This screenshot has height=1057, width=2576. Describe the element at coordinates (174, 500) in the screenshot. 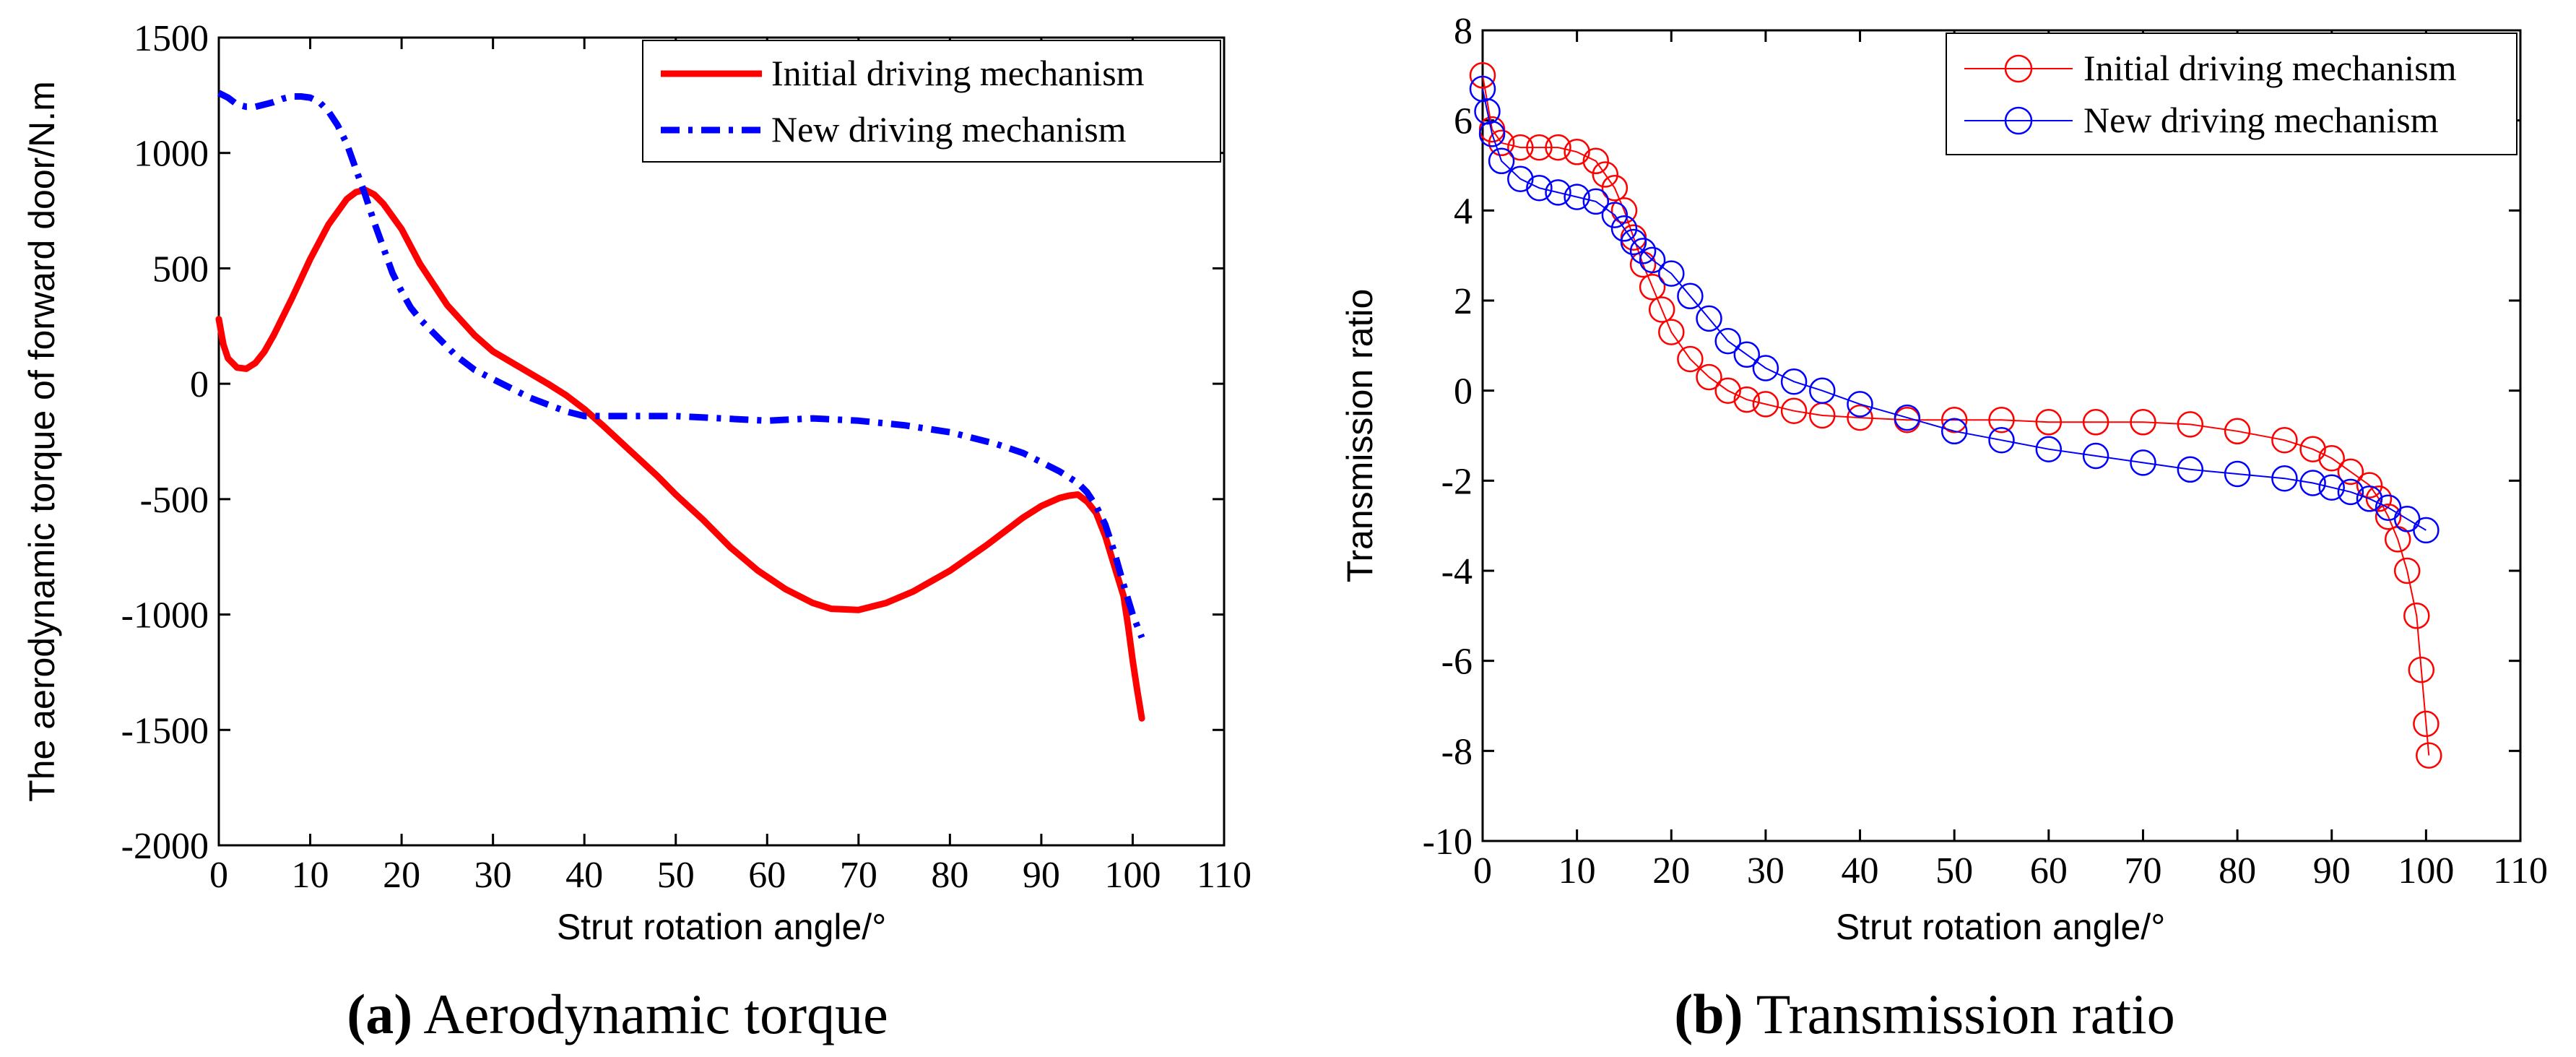

I see `panel-a-ytick-label: -500` at that location.